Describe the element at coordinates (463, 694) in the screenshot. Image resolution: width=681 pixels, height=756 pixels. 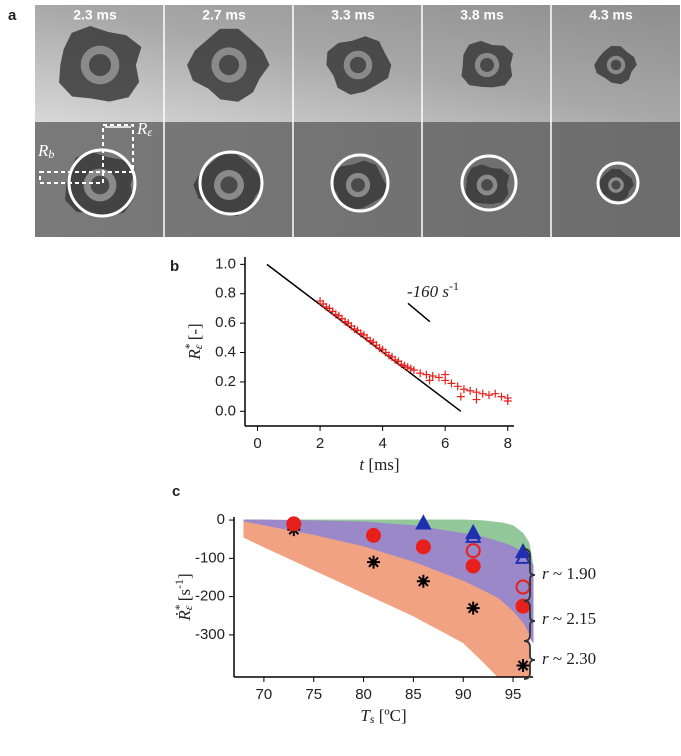
I see `x-tick-label: 90` at that location.